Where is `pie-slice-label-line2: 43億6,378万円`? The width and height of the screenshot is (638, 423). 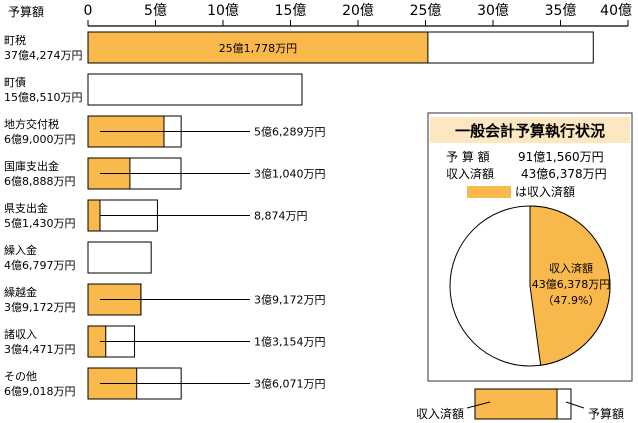 pie-slice-label-line2: 43億6,378万円 is located at coordinates (571, 284).